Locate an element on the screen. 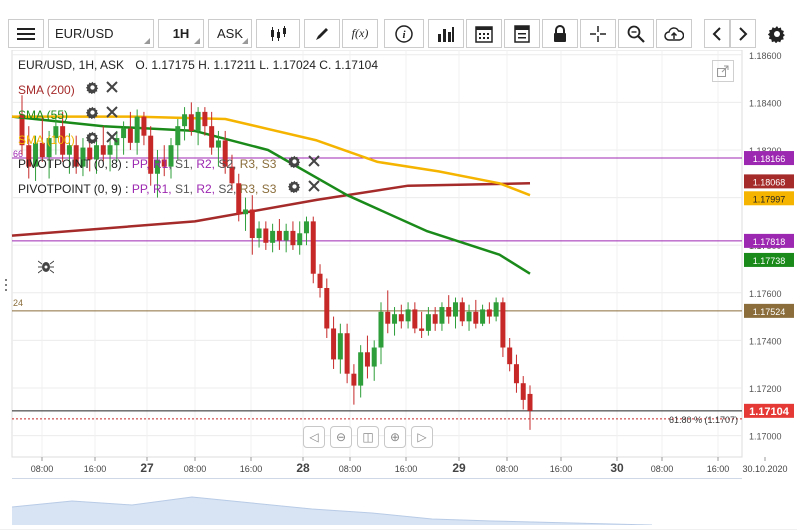  scroll-left-button is located at coordinates (717, 33).